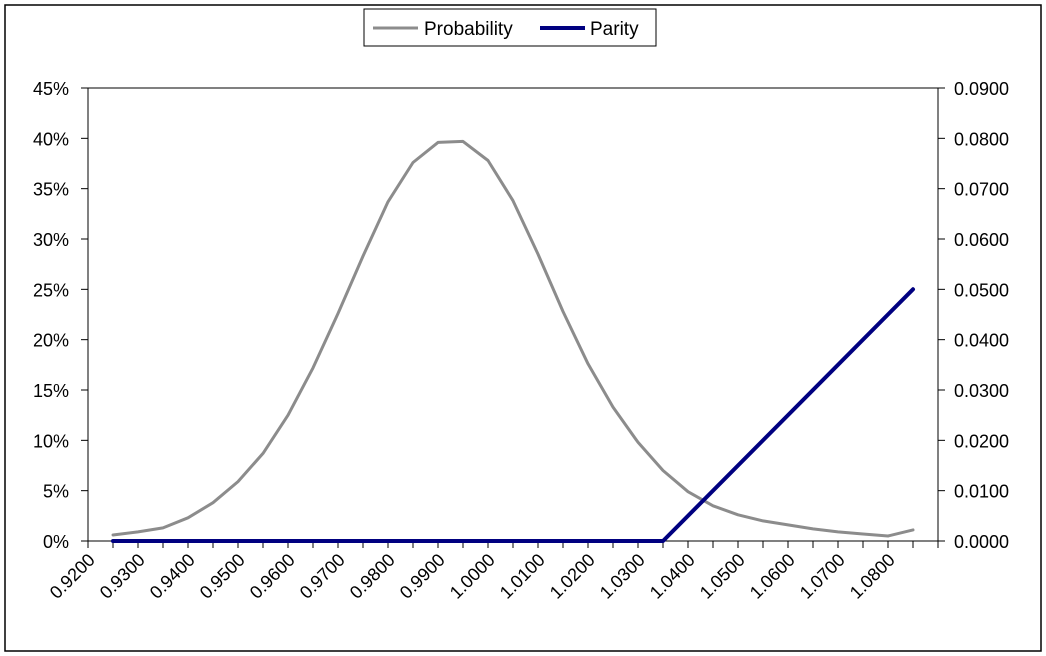  I want to click on right-tick-label: 0.0500, so click(981, 290).